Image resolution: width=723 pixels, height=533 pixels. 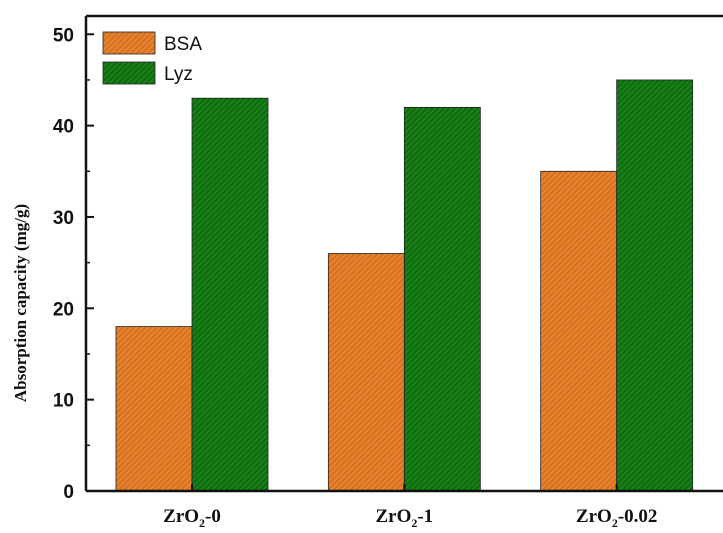 I want to click on x-tick-label: ZrO2-0, so click(x=192, y=518).